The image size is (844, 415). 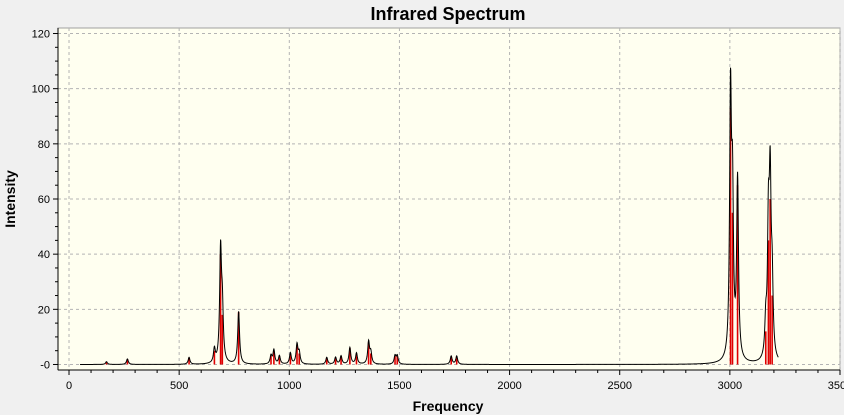 What do you see at coordinates (836, 386) in the screenshot?
I see `x-tick-label: 3500` at bounding box center [836, 386].